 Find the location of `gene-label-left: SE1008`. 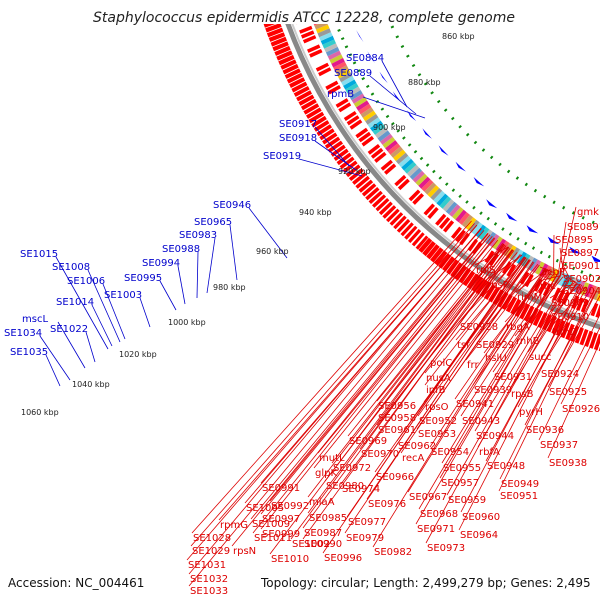

gene-label-left: SE1008 is located at coordinates (71, 267).